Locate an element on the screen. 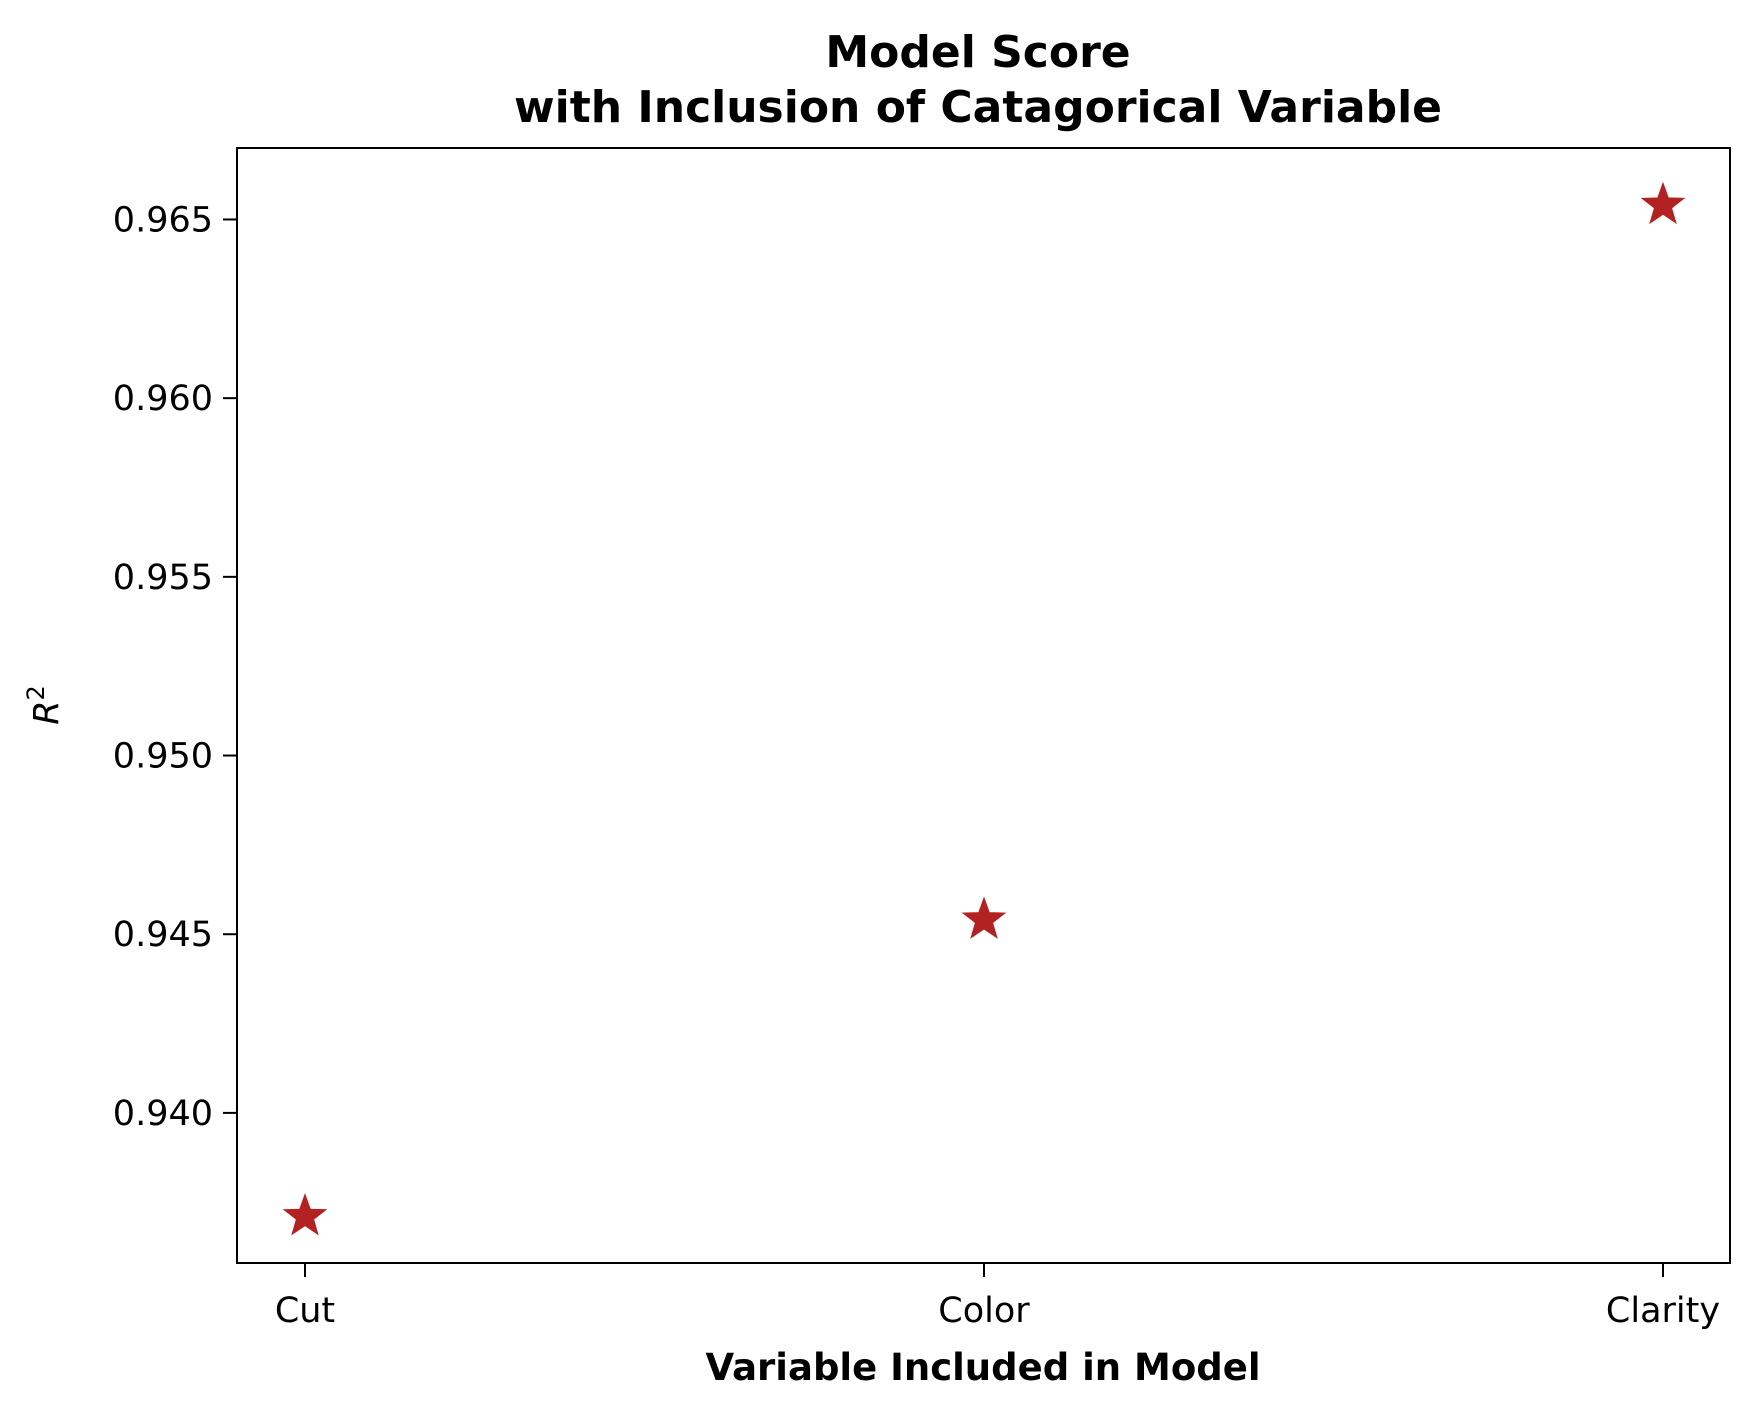 The width and height of the screenshot is (1754, 1413). y-axis-ticks: 0.940 0.945 0.950 0.955 0.960 0.965 is located at coordinates (175, 667).